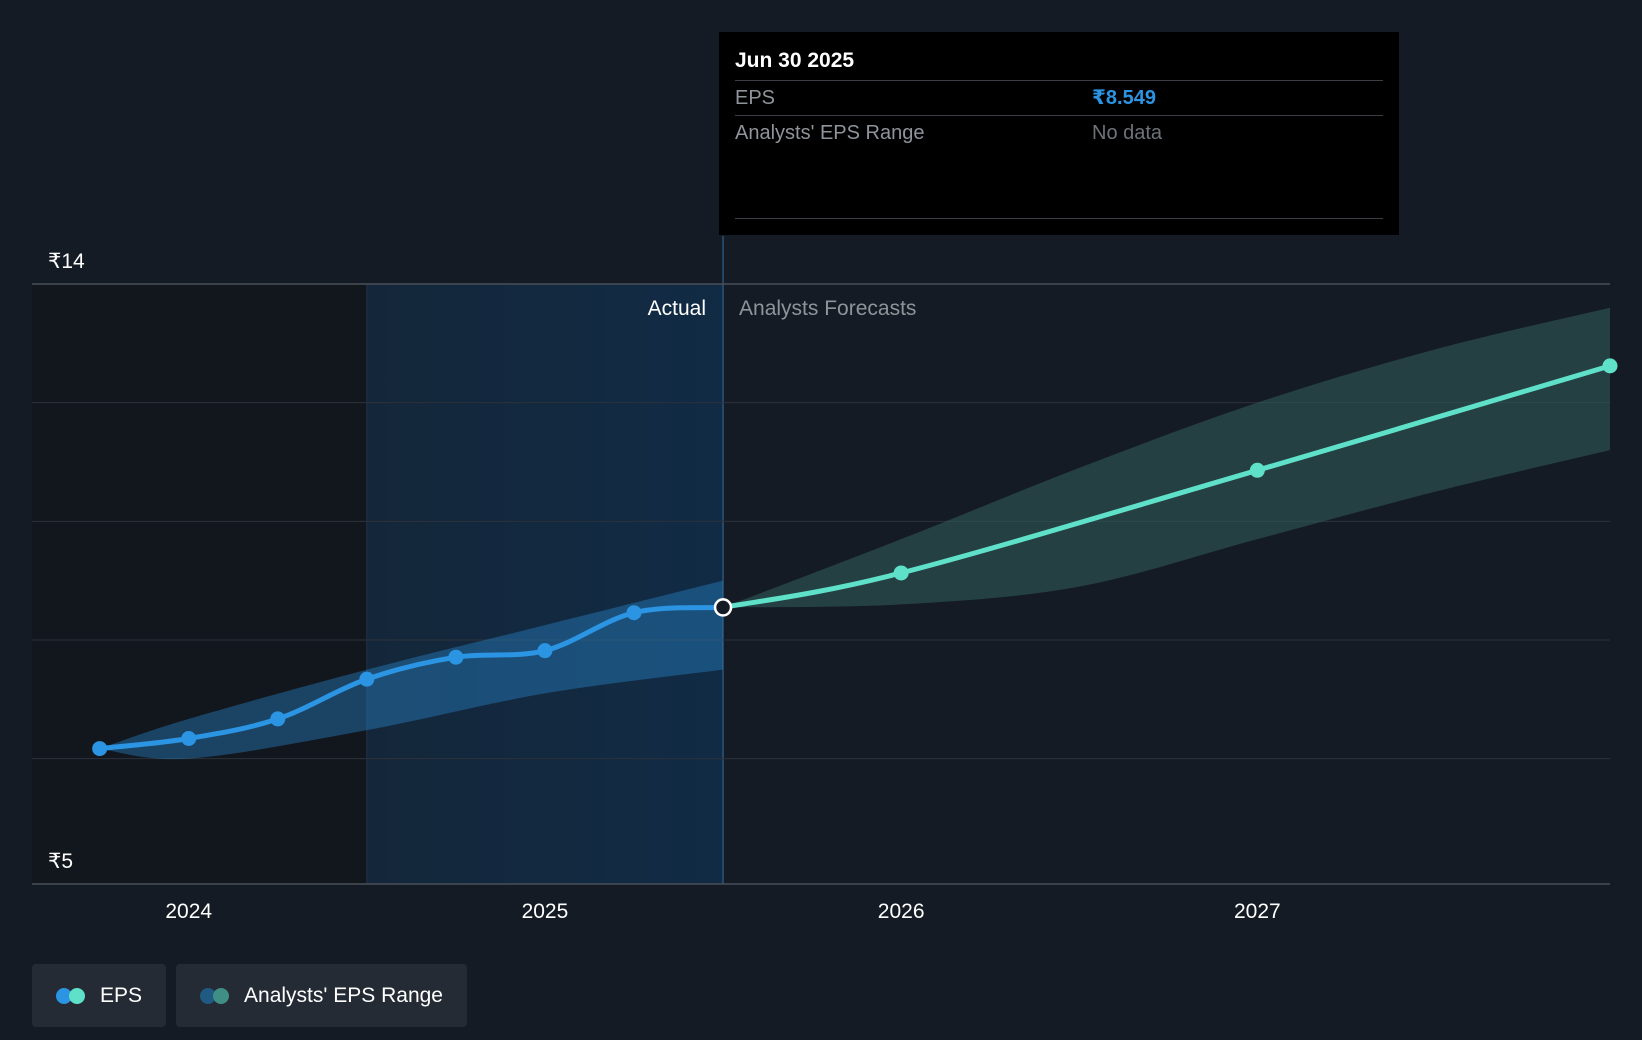 The image size is (1642, 1040). What do you see at coordinates (411, 678) in the screenshot?
I see `eps-line` at bounding box center [411, 678].